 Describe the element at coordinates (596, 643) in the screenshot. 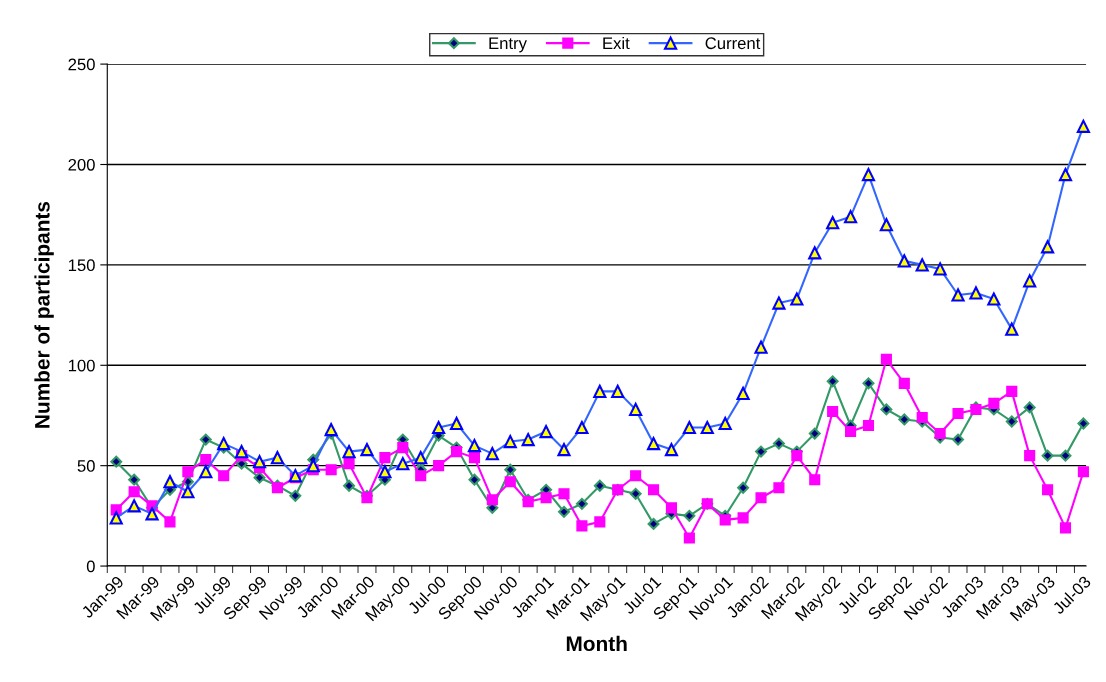

I see `x-axis-title: Month` at that location.